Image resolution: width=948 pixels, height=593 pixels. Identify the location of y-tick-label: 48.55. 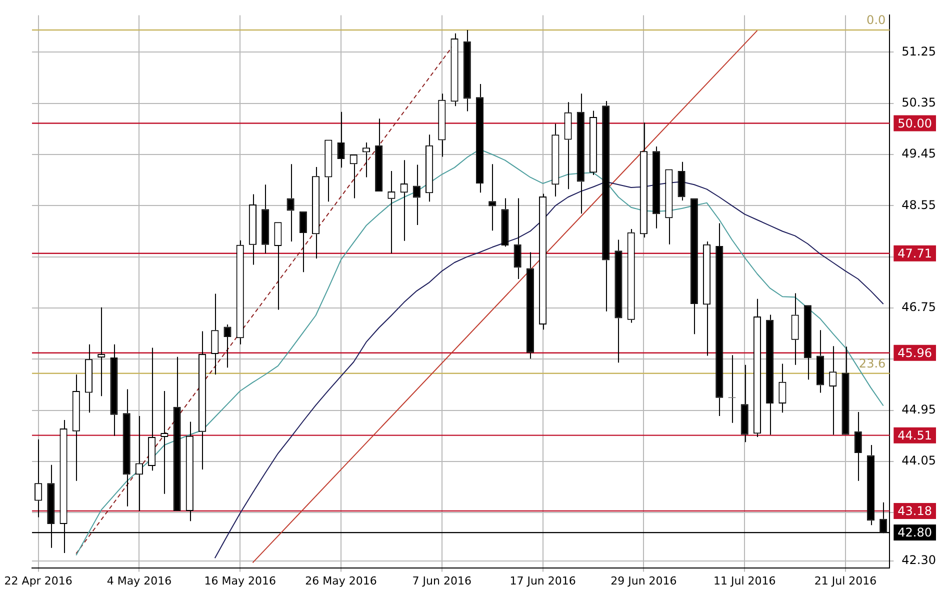
(919, 205).